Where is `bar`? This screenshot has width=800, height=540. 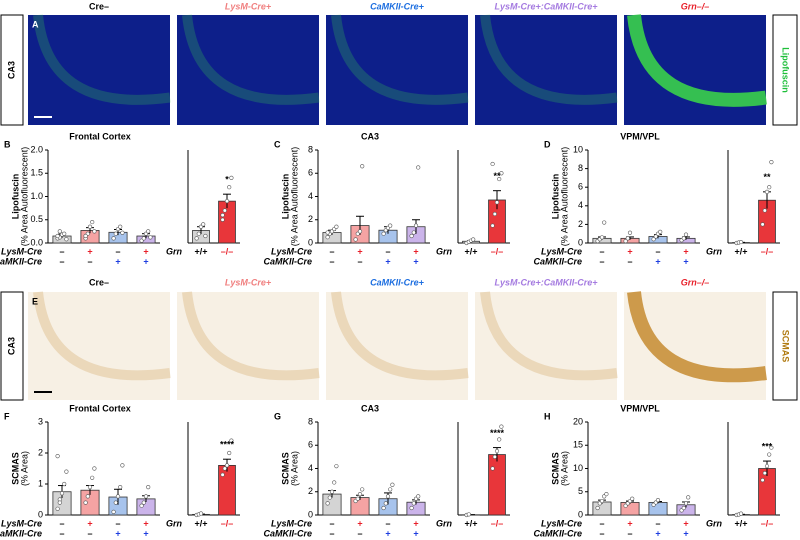
bar is located at coordinates (630, 509).